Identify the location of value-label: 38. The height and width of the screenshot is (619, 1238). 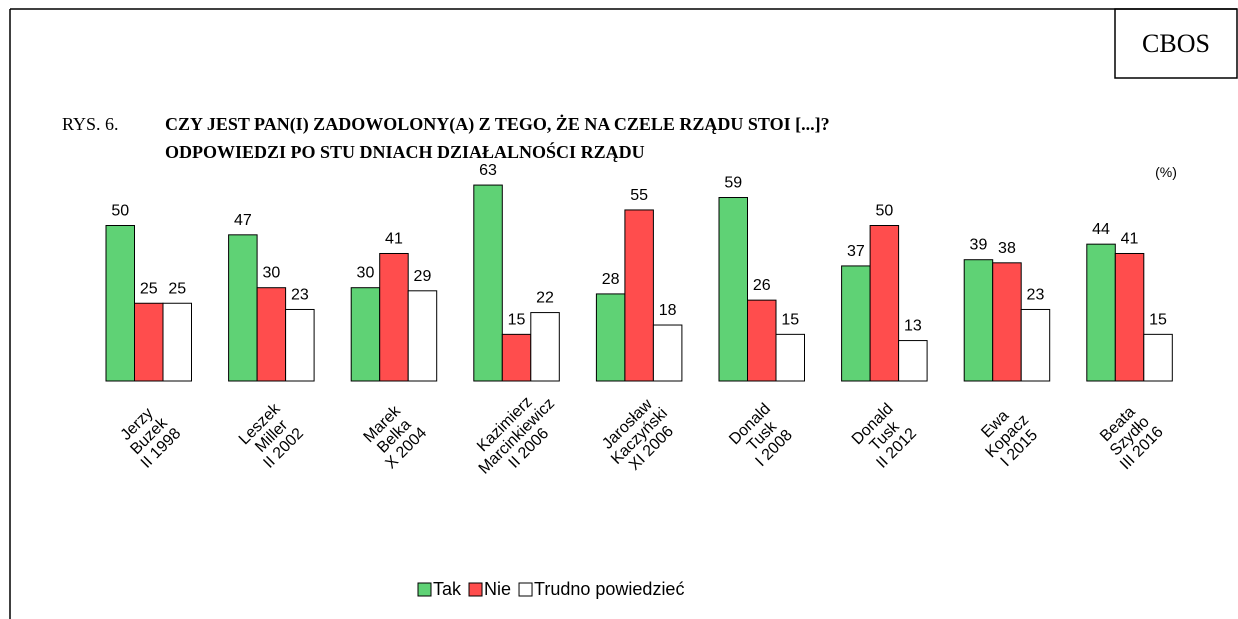
(1007, 248).